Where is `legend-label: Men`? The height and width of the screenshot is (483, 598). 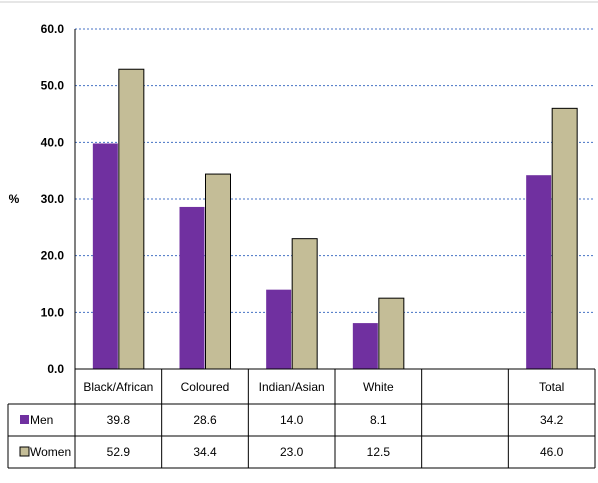
legend-label: Men is located at coordinates (41, 420).